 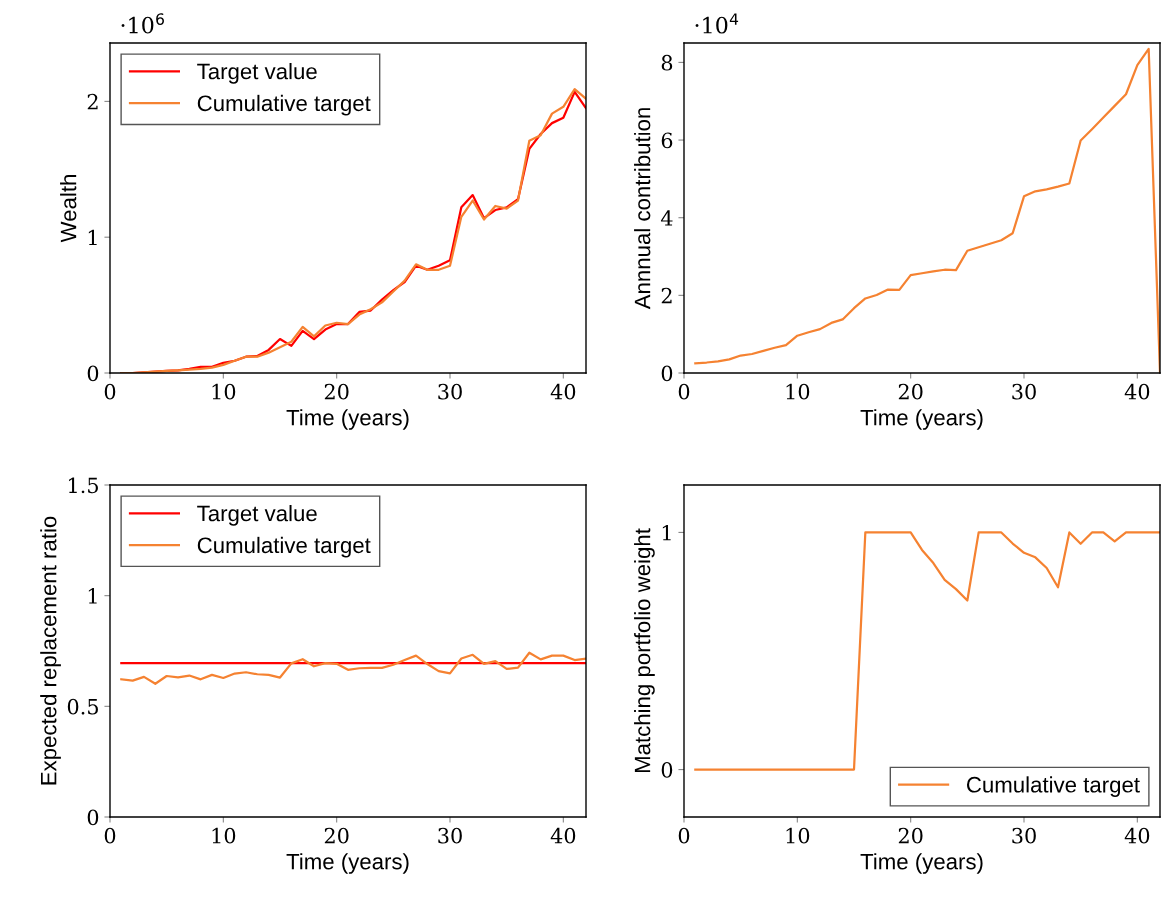 I want to click on y-axis-title: Annnual contribution, so click(x=642, y=209).